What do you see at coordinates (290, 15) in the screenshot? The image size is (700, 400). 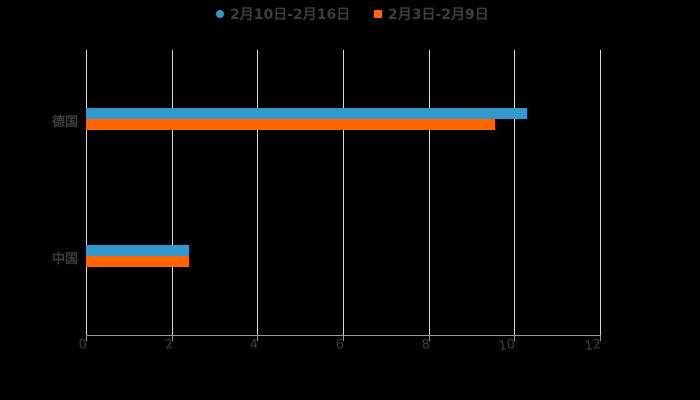 I see `legend-label: 2月10日-2月16日` at bounding box center [290, 15].